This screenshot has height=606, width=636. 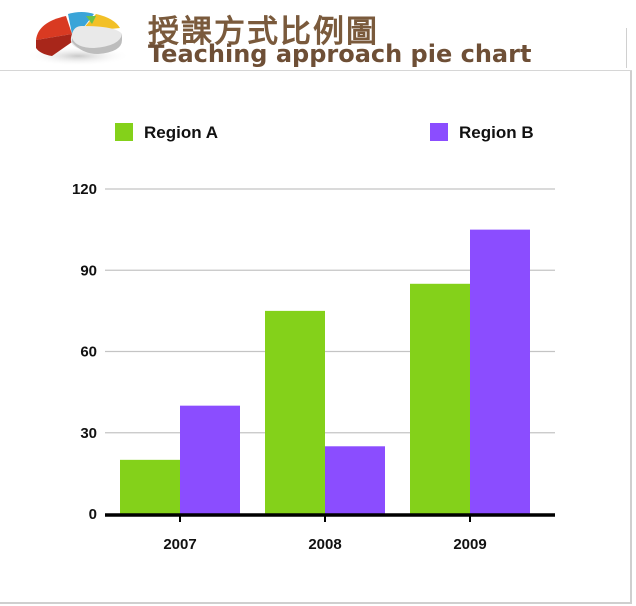 What do you see at coordinates (78, 39) in the screenshot?
I see `pie-chart-logo-icon` at bounding box center [78, 39].